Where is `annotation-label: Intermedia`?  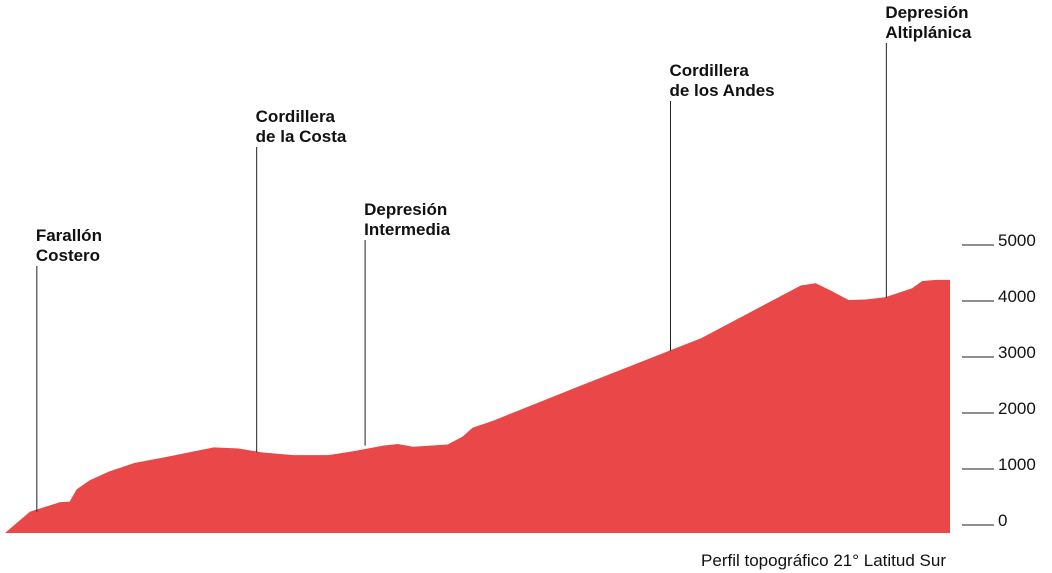 annotation-label: Intermedia is located at coordinates (407, 229).